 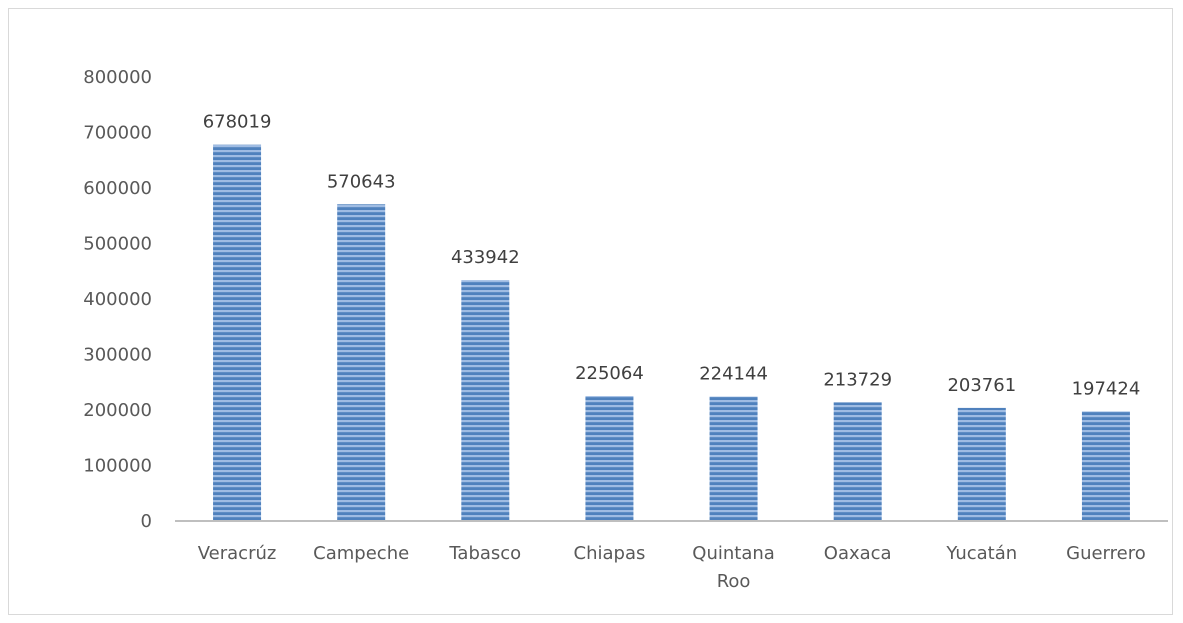 I want to click on y-tick-label: 500000, so click(x=117, y=244).